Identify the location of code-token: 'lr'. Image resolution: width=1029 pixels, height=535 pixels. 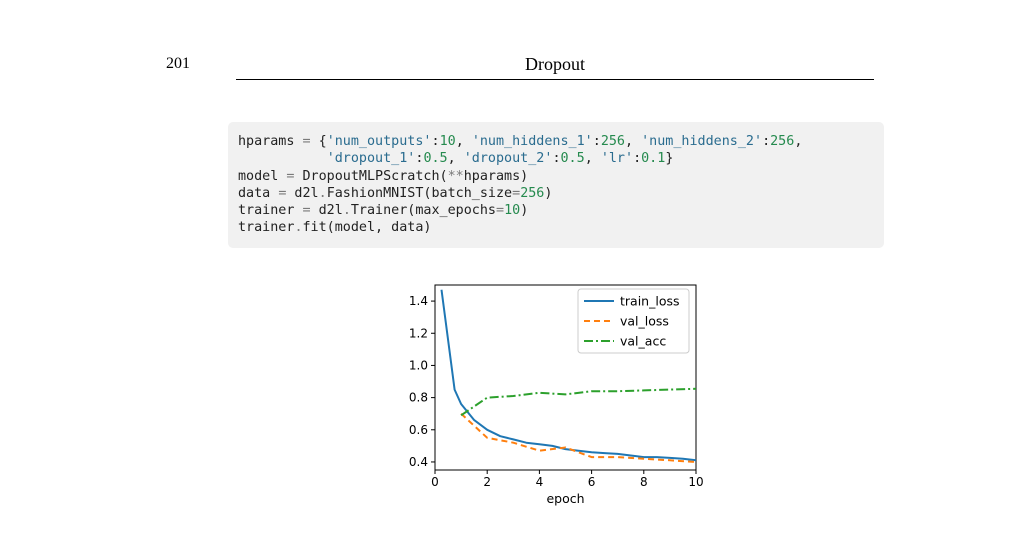
(617, 159).